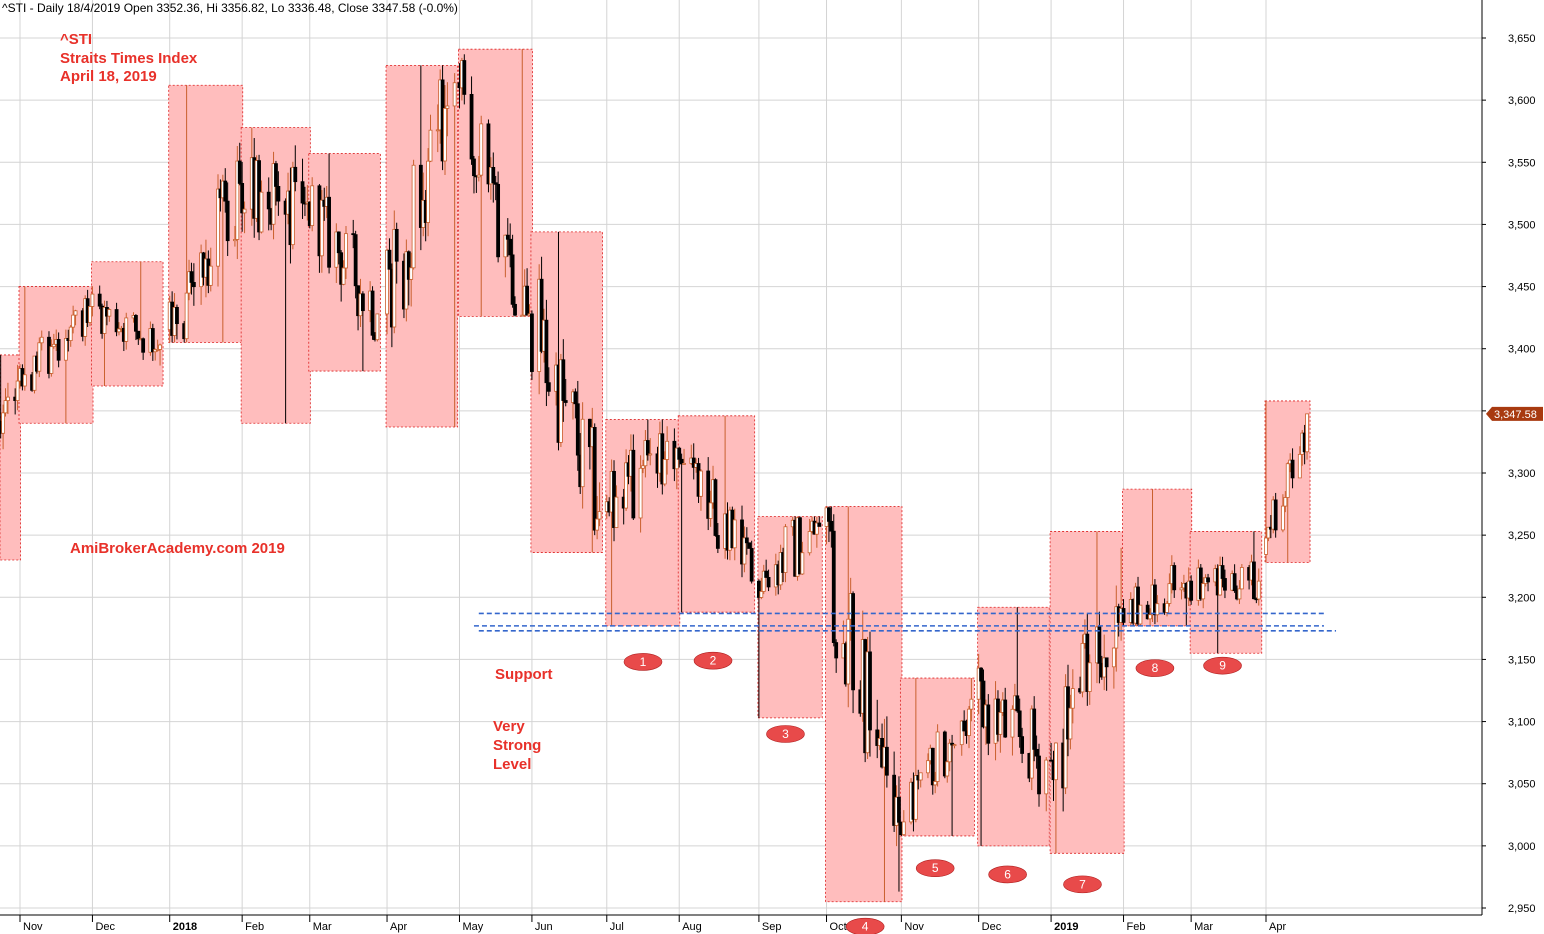 The height and width of the screenshot is (934, 1544). Describe the element at coordinates (1522, 163) in the screenshot. I see `y-tick-label: 3,550` at that location.